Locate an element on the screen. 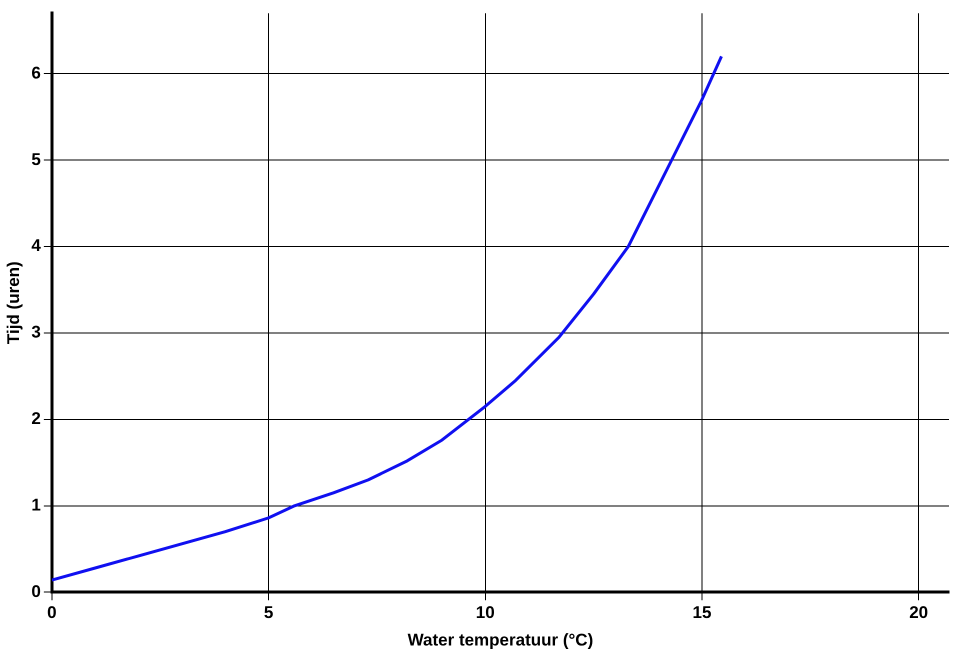 The height and width of the screenshot is (655, 959). y-tick-label: 0 is located at coordinates (36, 591).